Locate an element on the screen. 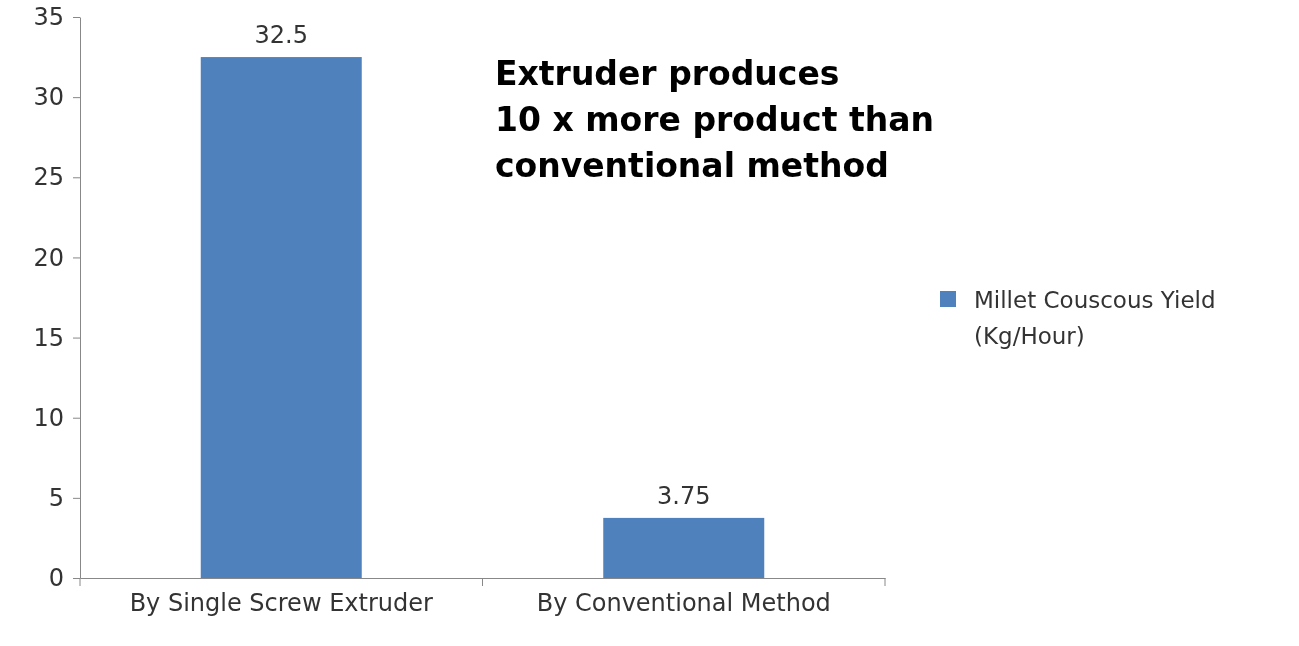 Image resolution: width=1299 pixels, height=646 pixels. data-label: 3.75 is located at coordinates (684, 495).